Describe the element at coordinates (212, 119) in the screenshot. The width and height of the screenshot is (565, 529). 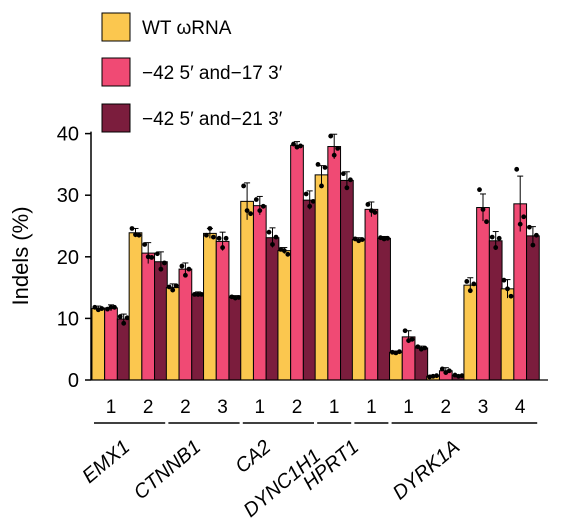
I see `legend-label: −42 5′ and−21 3′` at that location.